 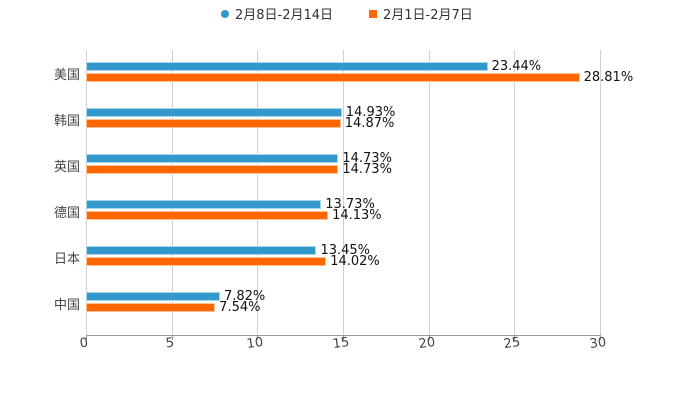 What do you see at coordinates (244, 296) in the screenshot?
I see `value-label: 7.82%` at bounding box center [244, 296].